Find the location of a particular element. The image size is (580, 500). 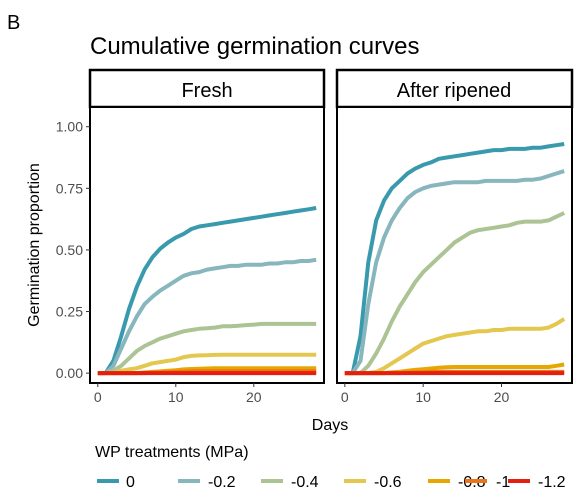

panel-letter: B is located at coordinates (13, 23).